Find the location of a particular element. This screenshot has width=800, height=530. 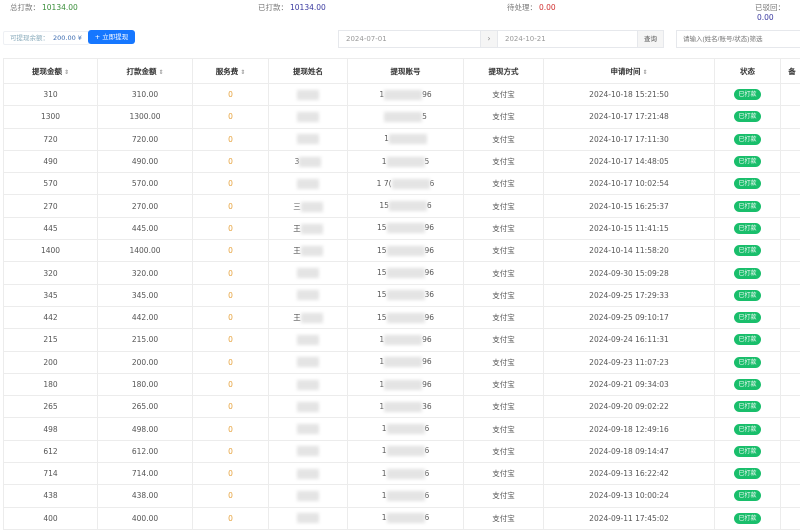

cell-name is located at coordinates (308, 474).